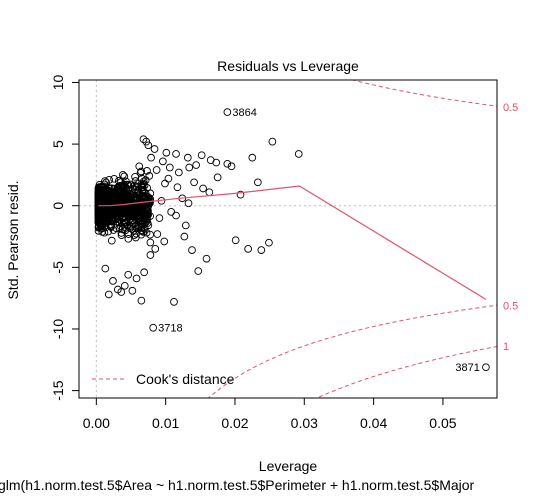  Describe the element at coordinates (510, 307) in the screenshot. I see `cooks-contour-label-1: 0.5` at that location.